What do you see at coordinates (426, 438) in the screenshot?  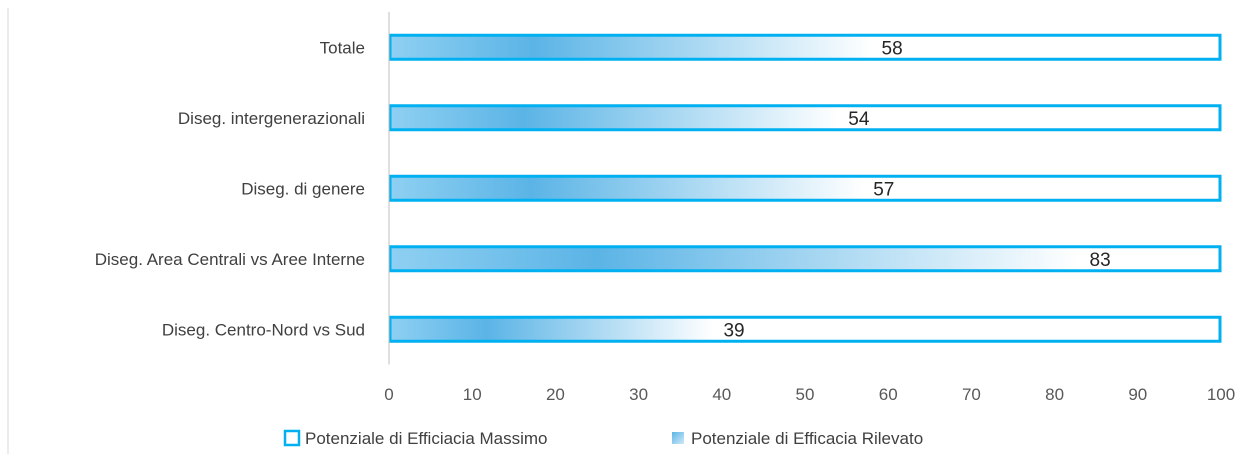 I see `legend-label-max: Potenziale di Efficiacia Massimo` at bounding box center [426, 438].